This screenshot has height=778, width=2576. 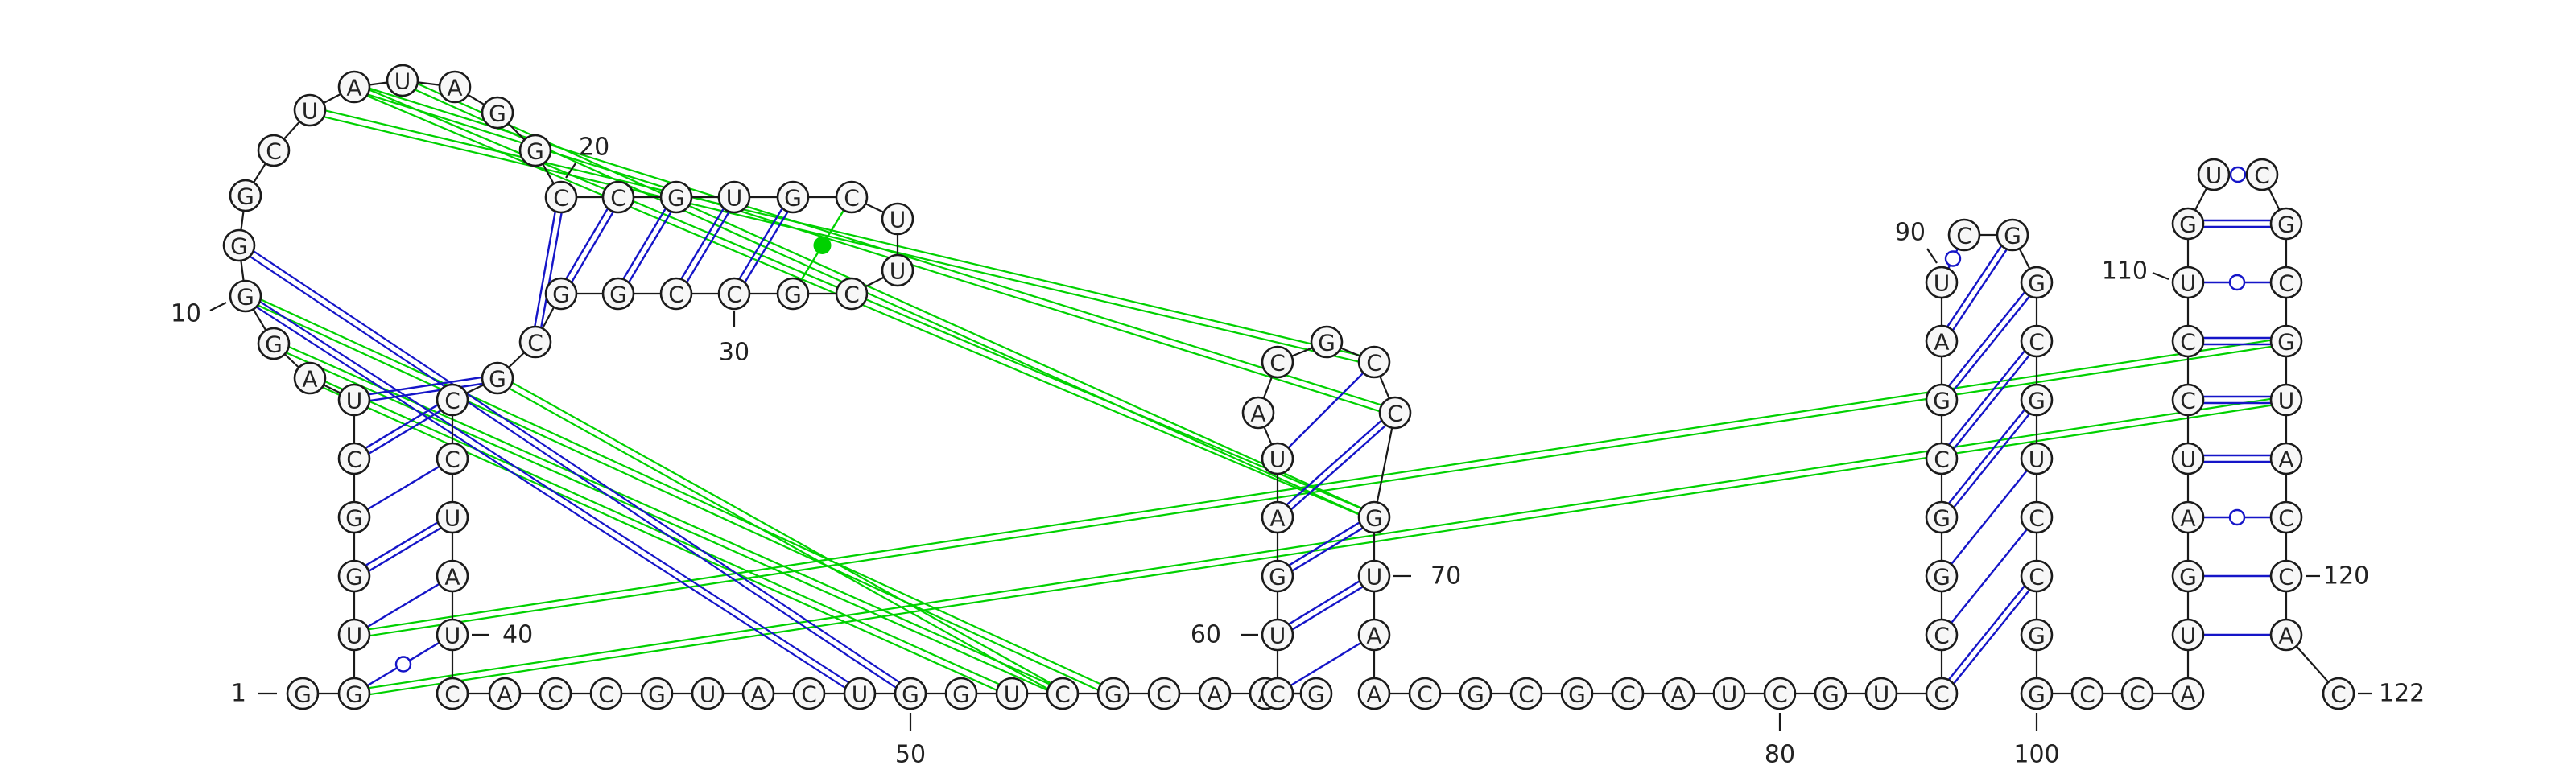 I want to click on noncanonical-pair-marker, so click(x=822, y=245).